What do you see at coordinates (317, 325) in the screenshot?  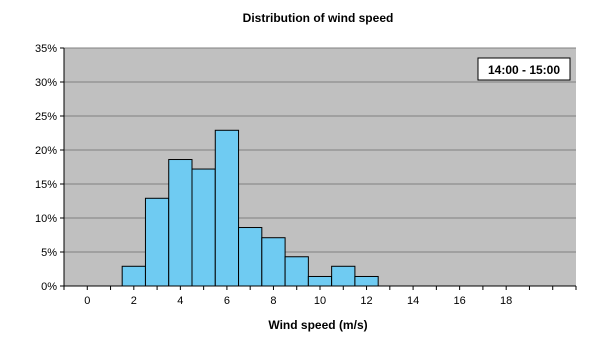 I see `x-axis-title: Wind speed (m/s)` at bounding box center [317, 325].